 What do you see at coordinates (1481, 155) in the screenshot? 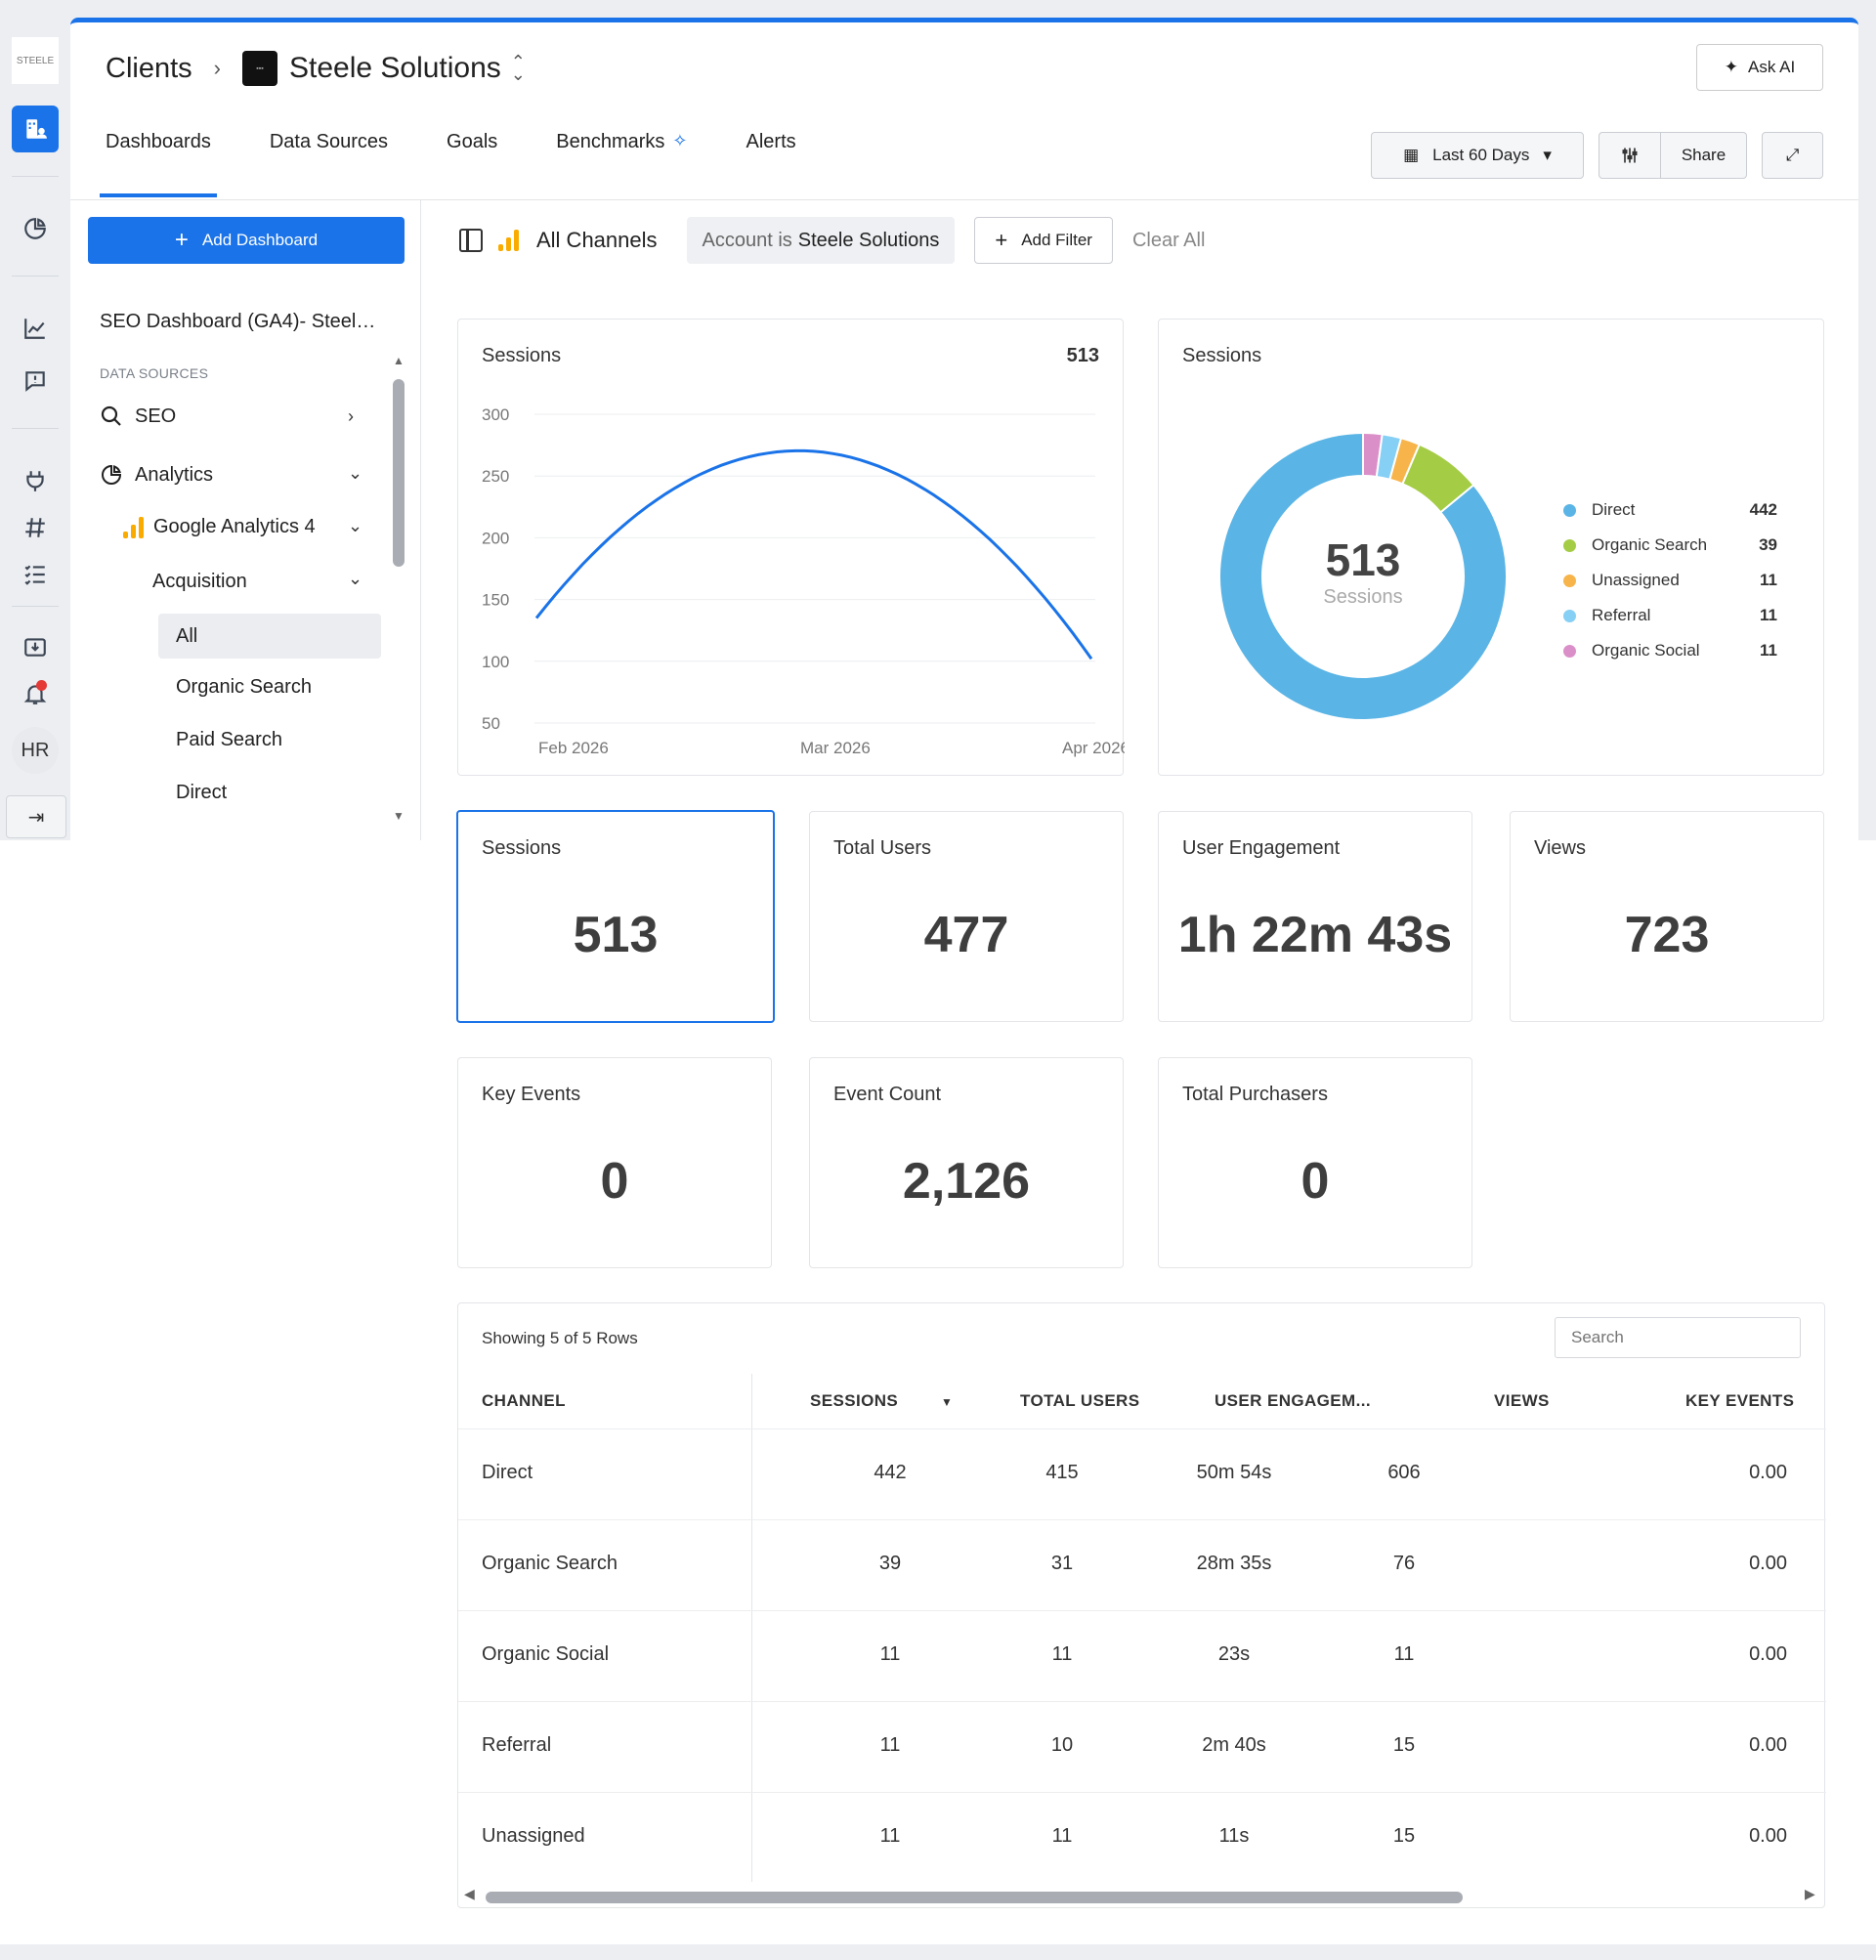
I see `date-range-label: Last 60 Days` at bounding box center [1481, 155].